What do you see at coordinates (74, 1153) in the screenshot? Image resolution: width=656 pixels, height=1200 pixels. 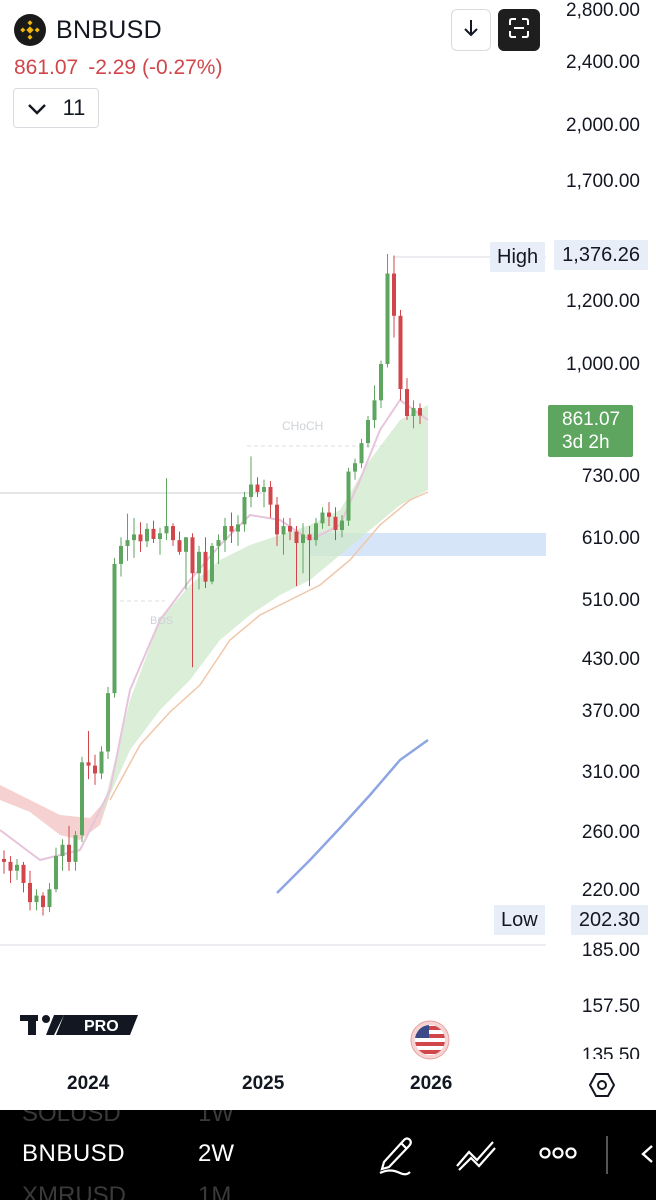 I see `watchlist-current-symbol: BNBUSD` at bounding box center [74, 1153].